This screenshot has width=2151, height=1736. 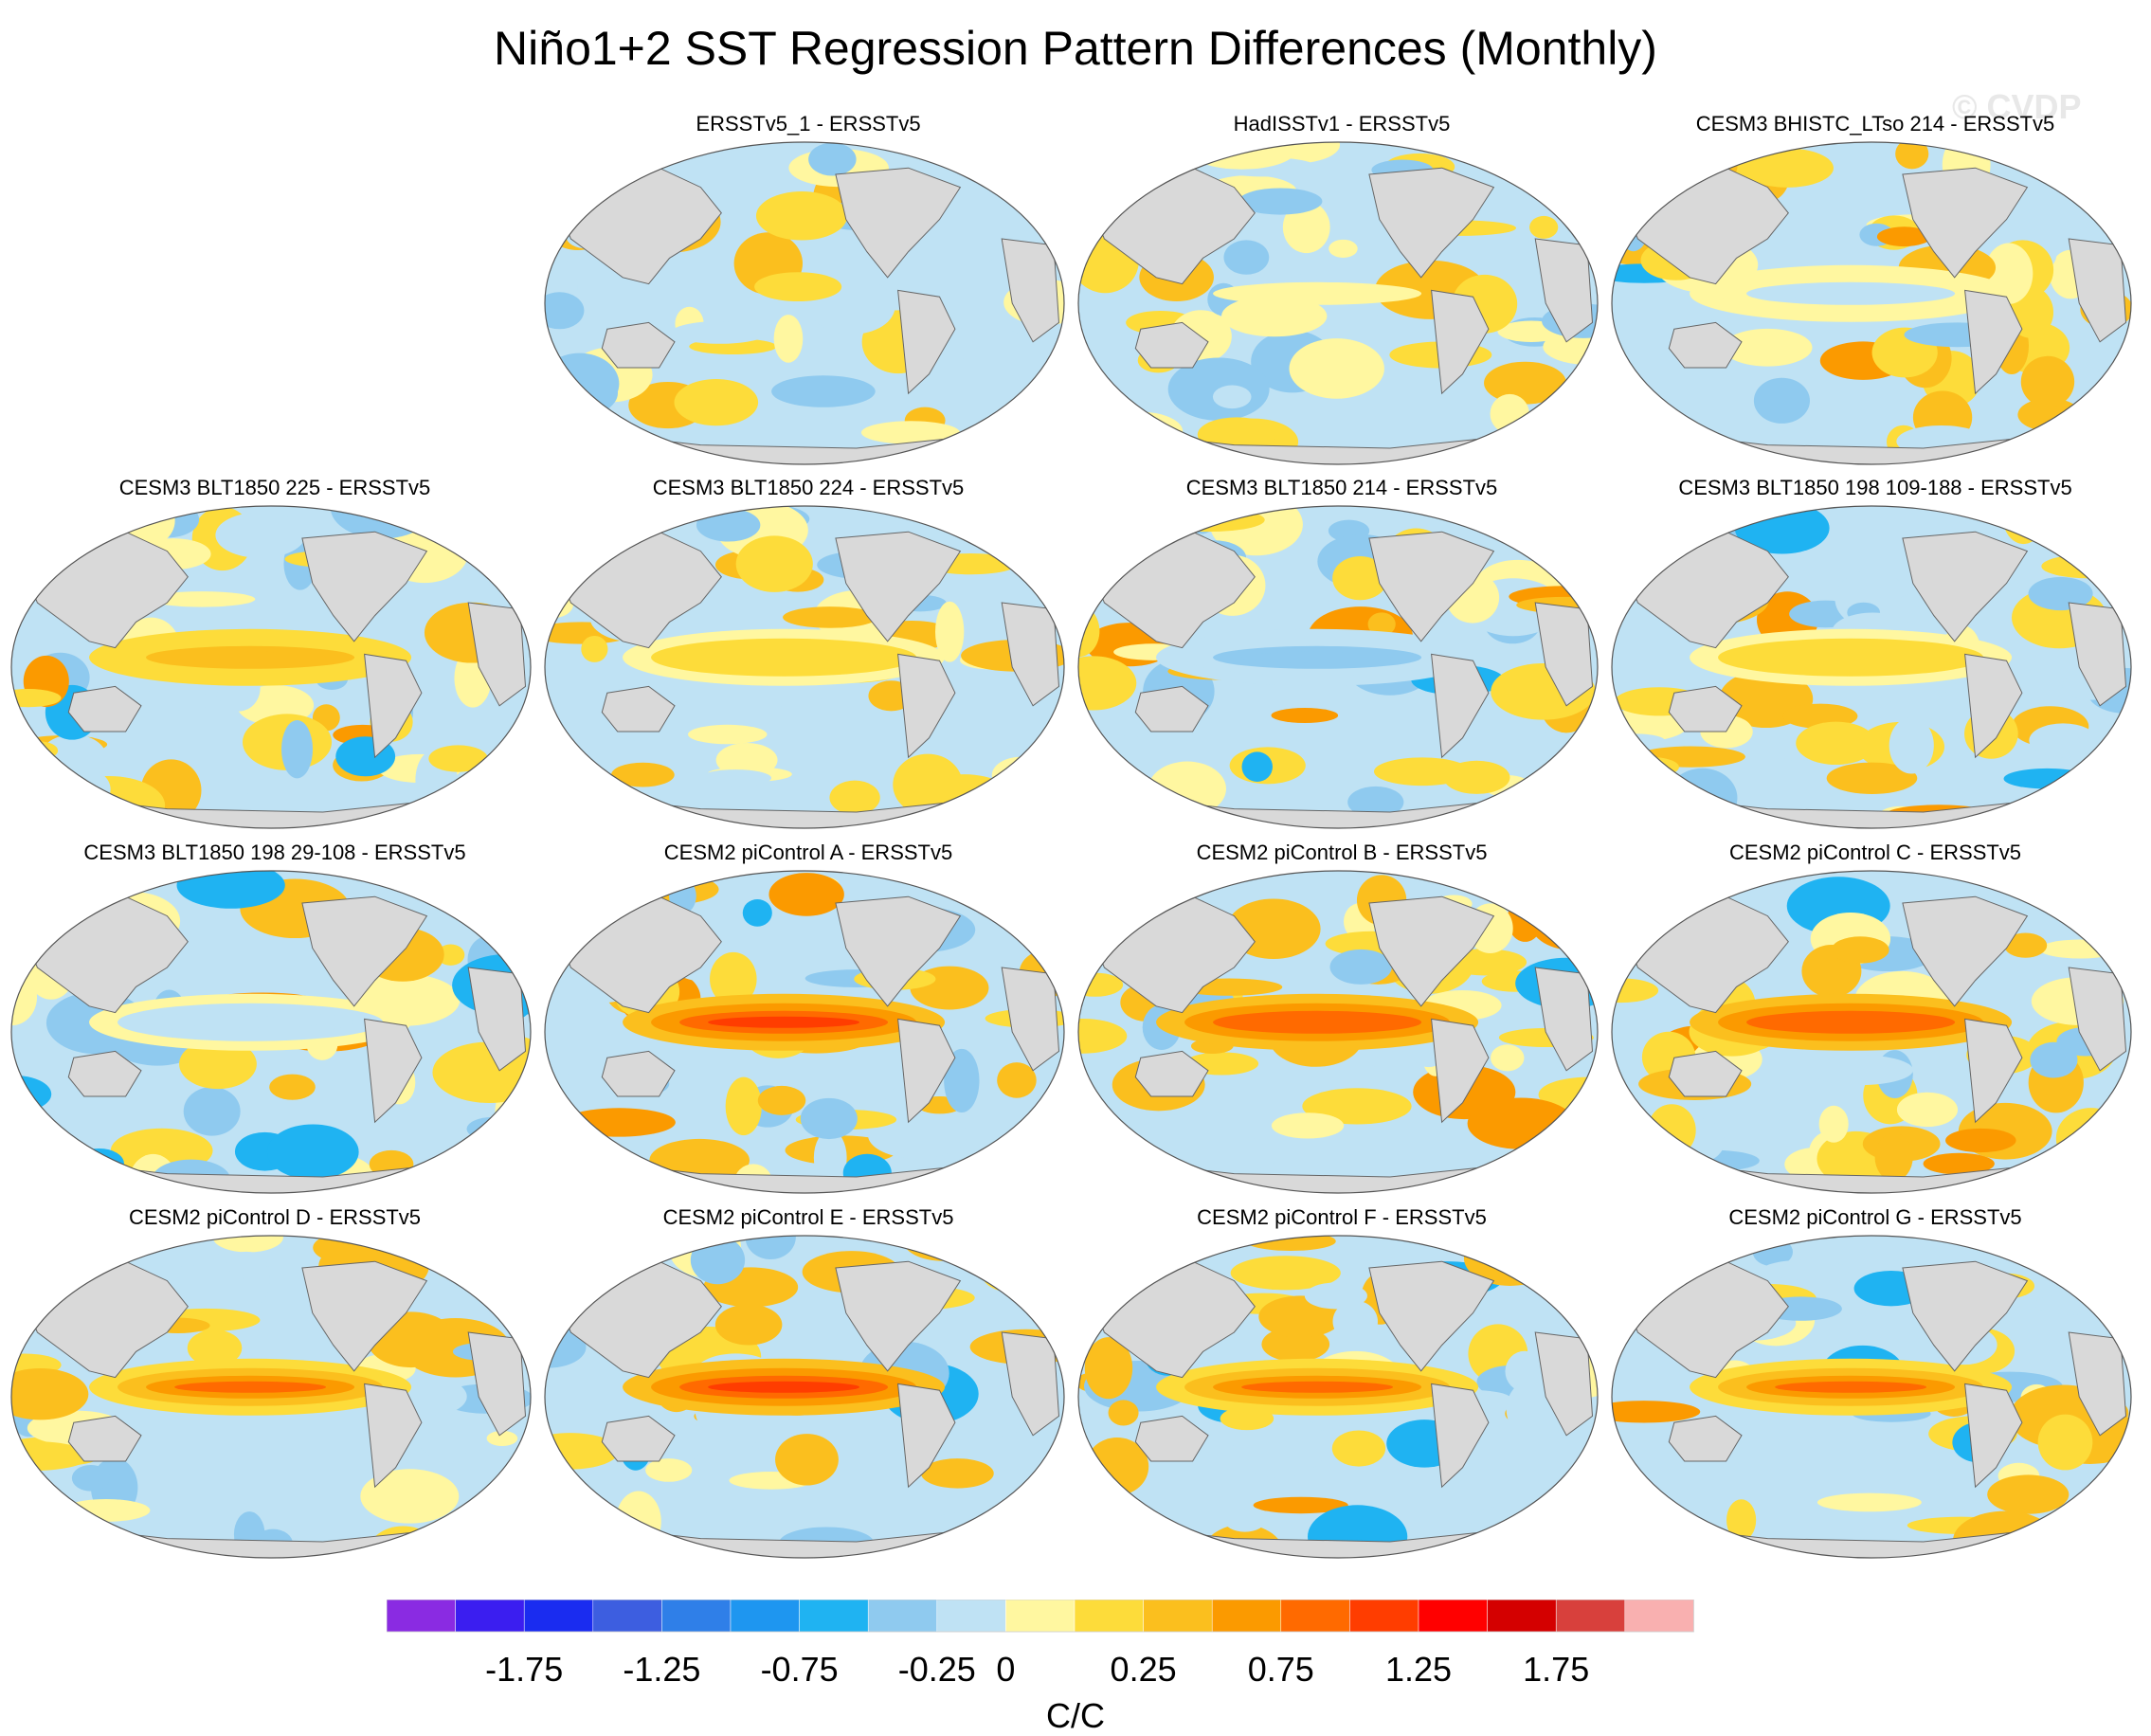 What do you see at coordinates (1342, 124) in the screenshot?
I see `panel-title: HadISSTv1 - ERSSTv5` at bounding box center [1342, 124].